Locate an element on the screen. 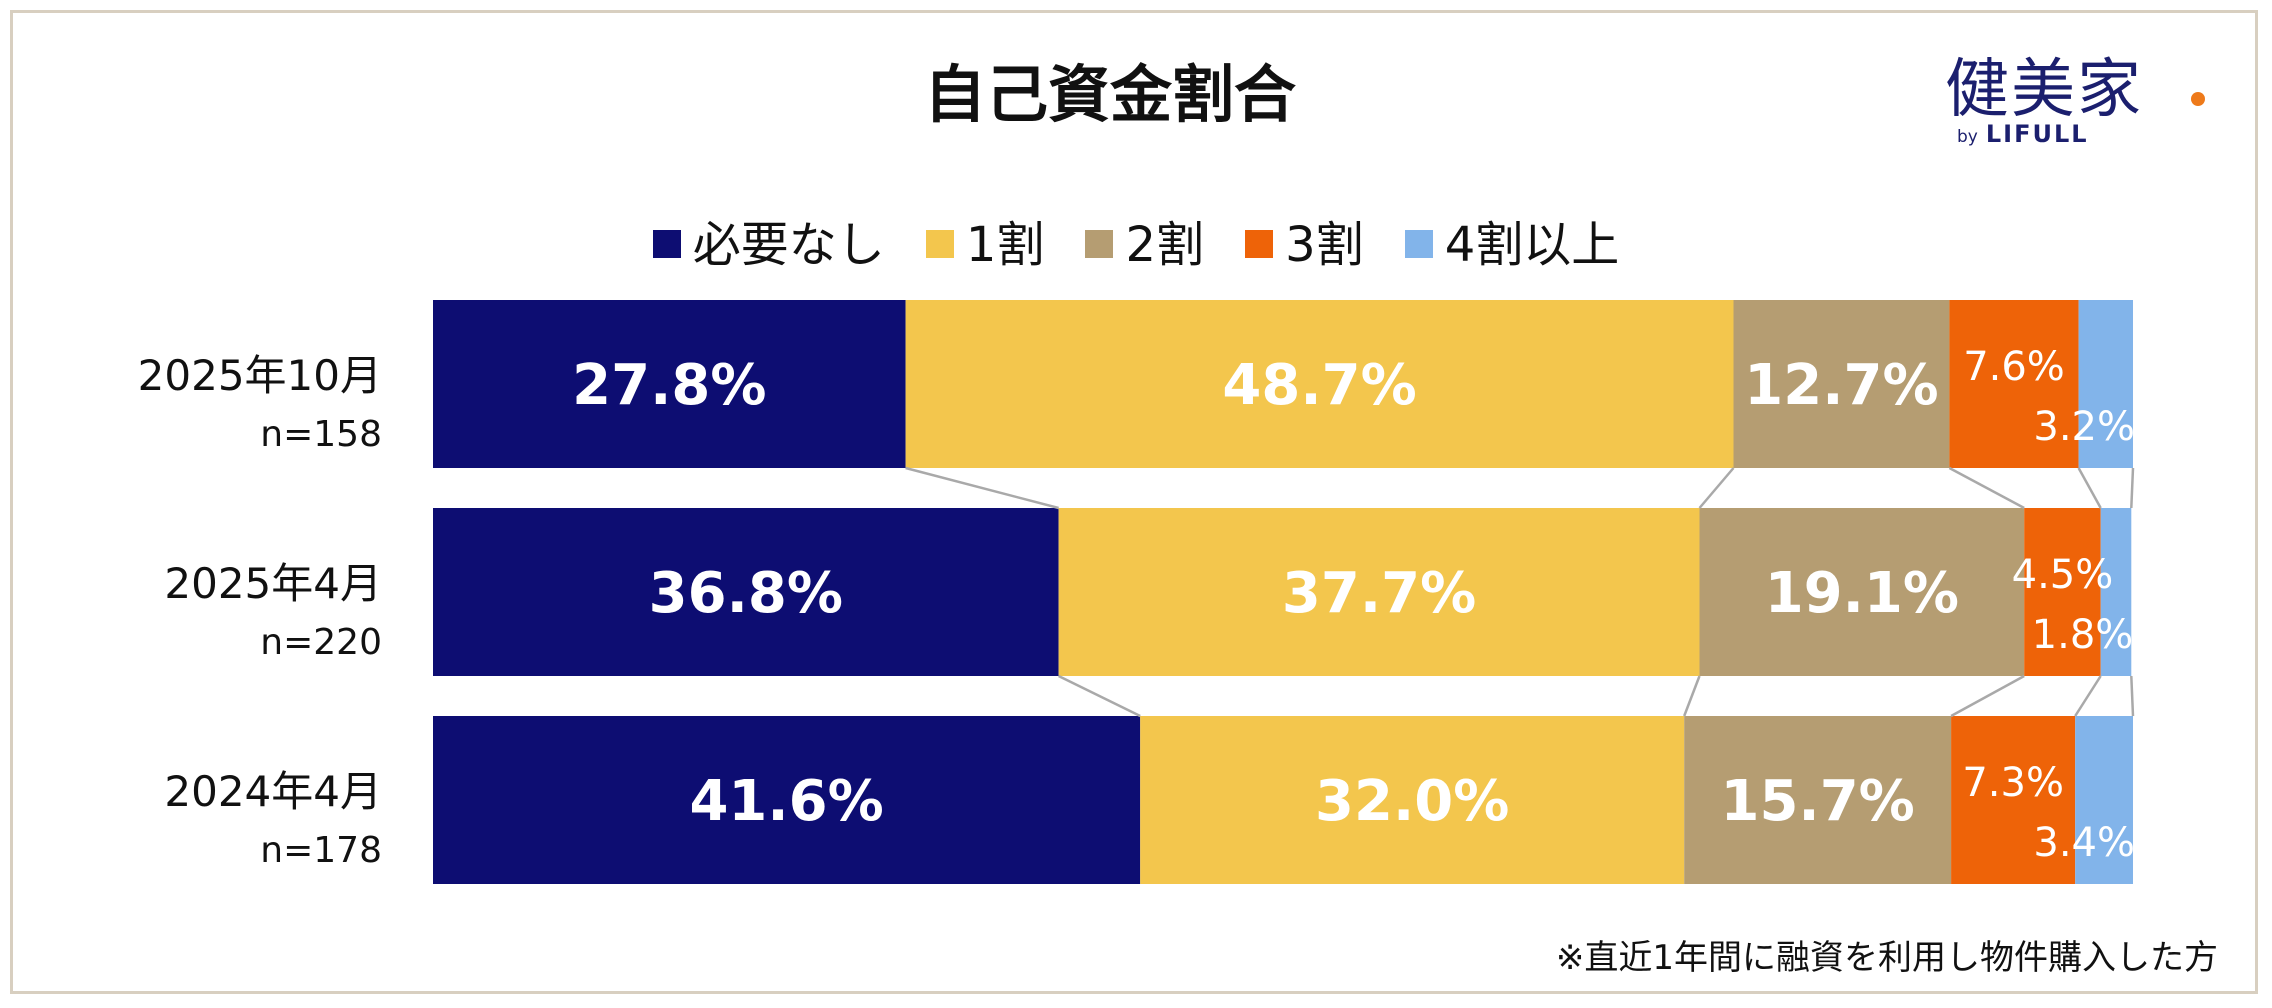 The height and width of the screenshot is (1008, 2272). bar-2024-04-30pct is located at coordinates (2013, 800).